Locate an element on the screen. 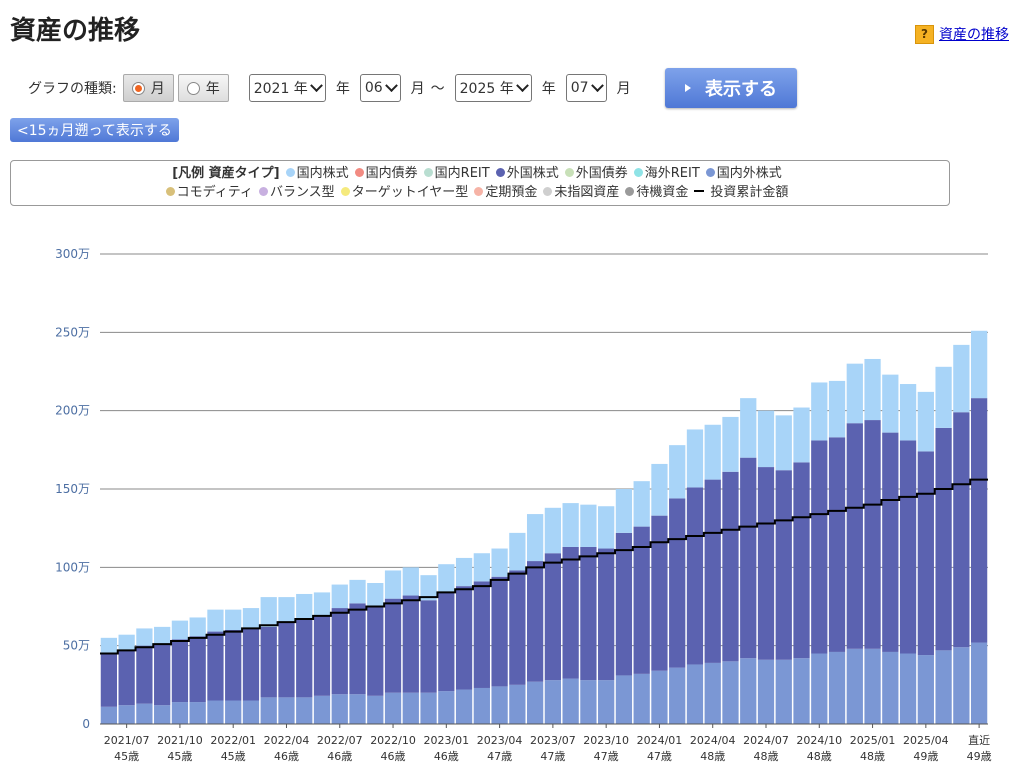 The image size is (1009, 771). question-icon: ? is located at coordinates (924, 34).